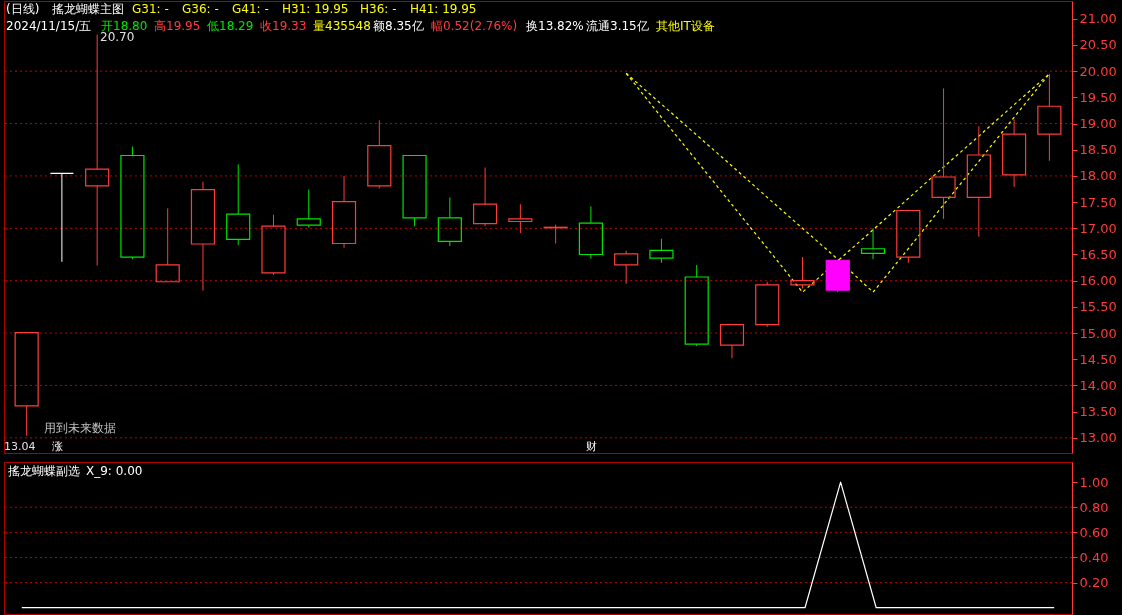  Describe the element at coordinates (88, 9) in the screenshot. I see `chart-title: 搖龙蝴蝶主图` at that location.